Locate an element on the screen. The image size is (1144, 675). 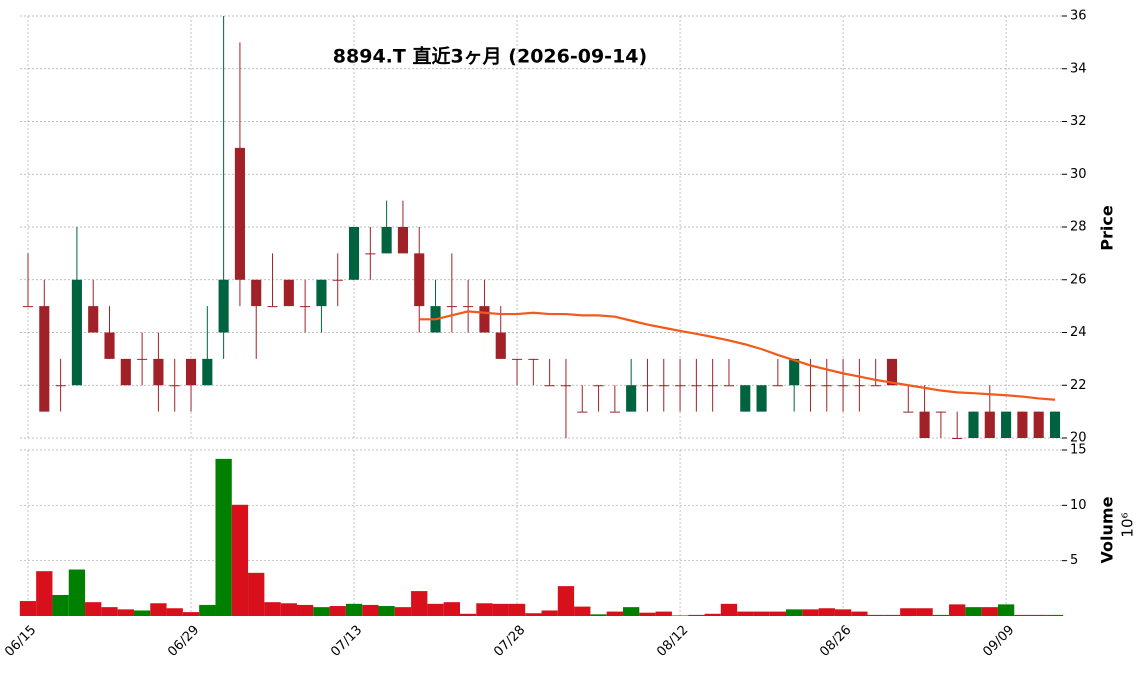
volume-scale-label: 10⁶ is located at coordinates (1128, 524).